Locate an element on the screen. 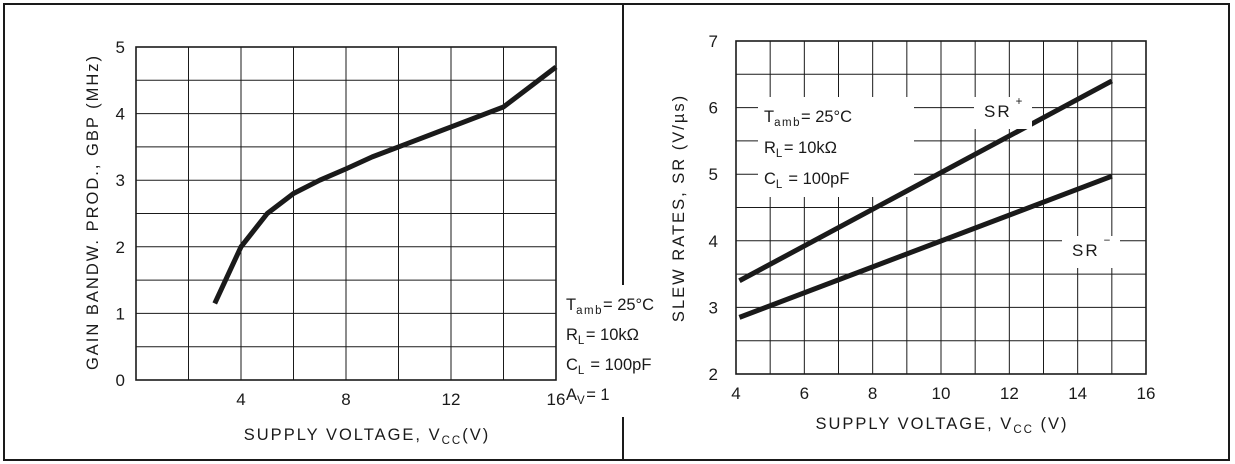  x-axis-label: SUPPLY VOLTAGE, VCC(V) is located at coordinates (367, 436).